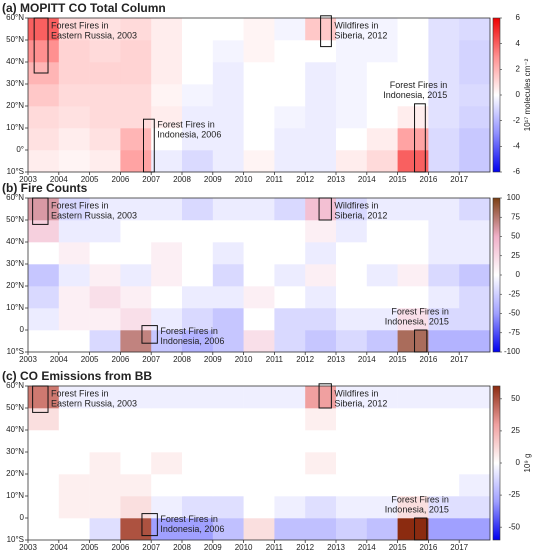 The width and height of the screenshot is (536, 550). I want to click on x-tick-label: 2013, so click(336, 546).